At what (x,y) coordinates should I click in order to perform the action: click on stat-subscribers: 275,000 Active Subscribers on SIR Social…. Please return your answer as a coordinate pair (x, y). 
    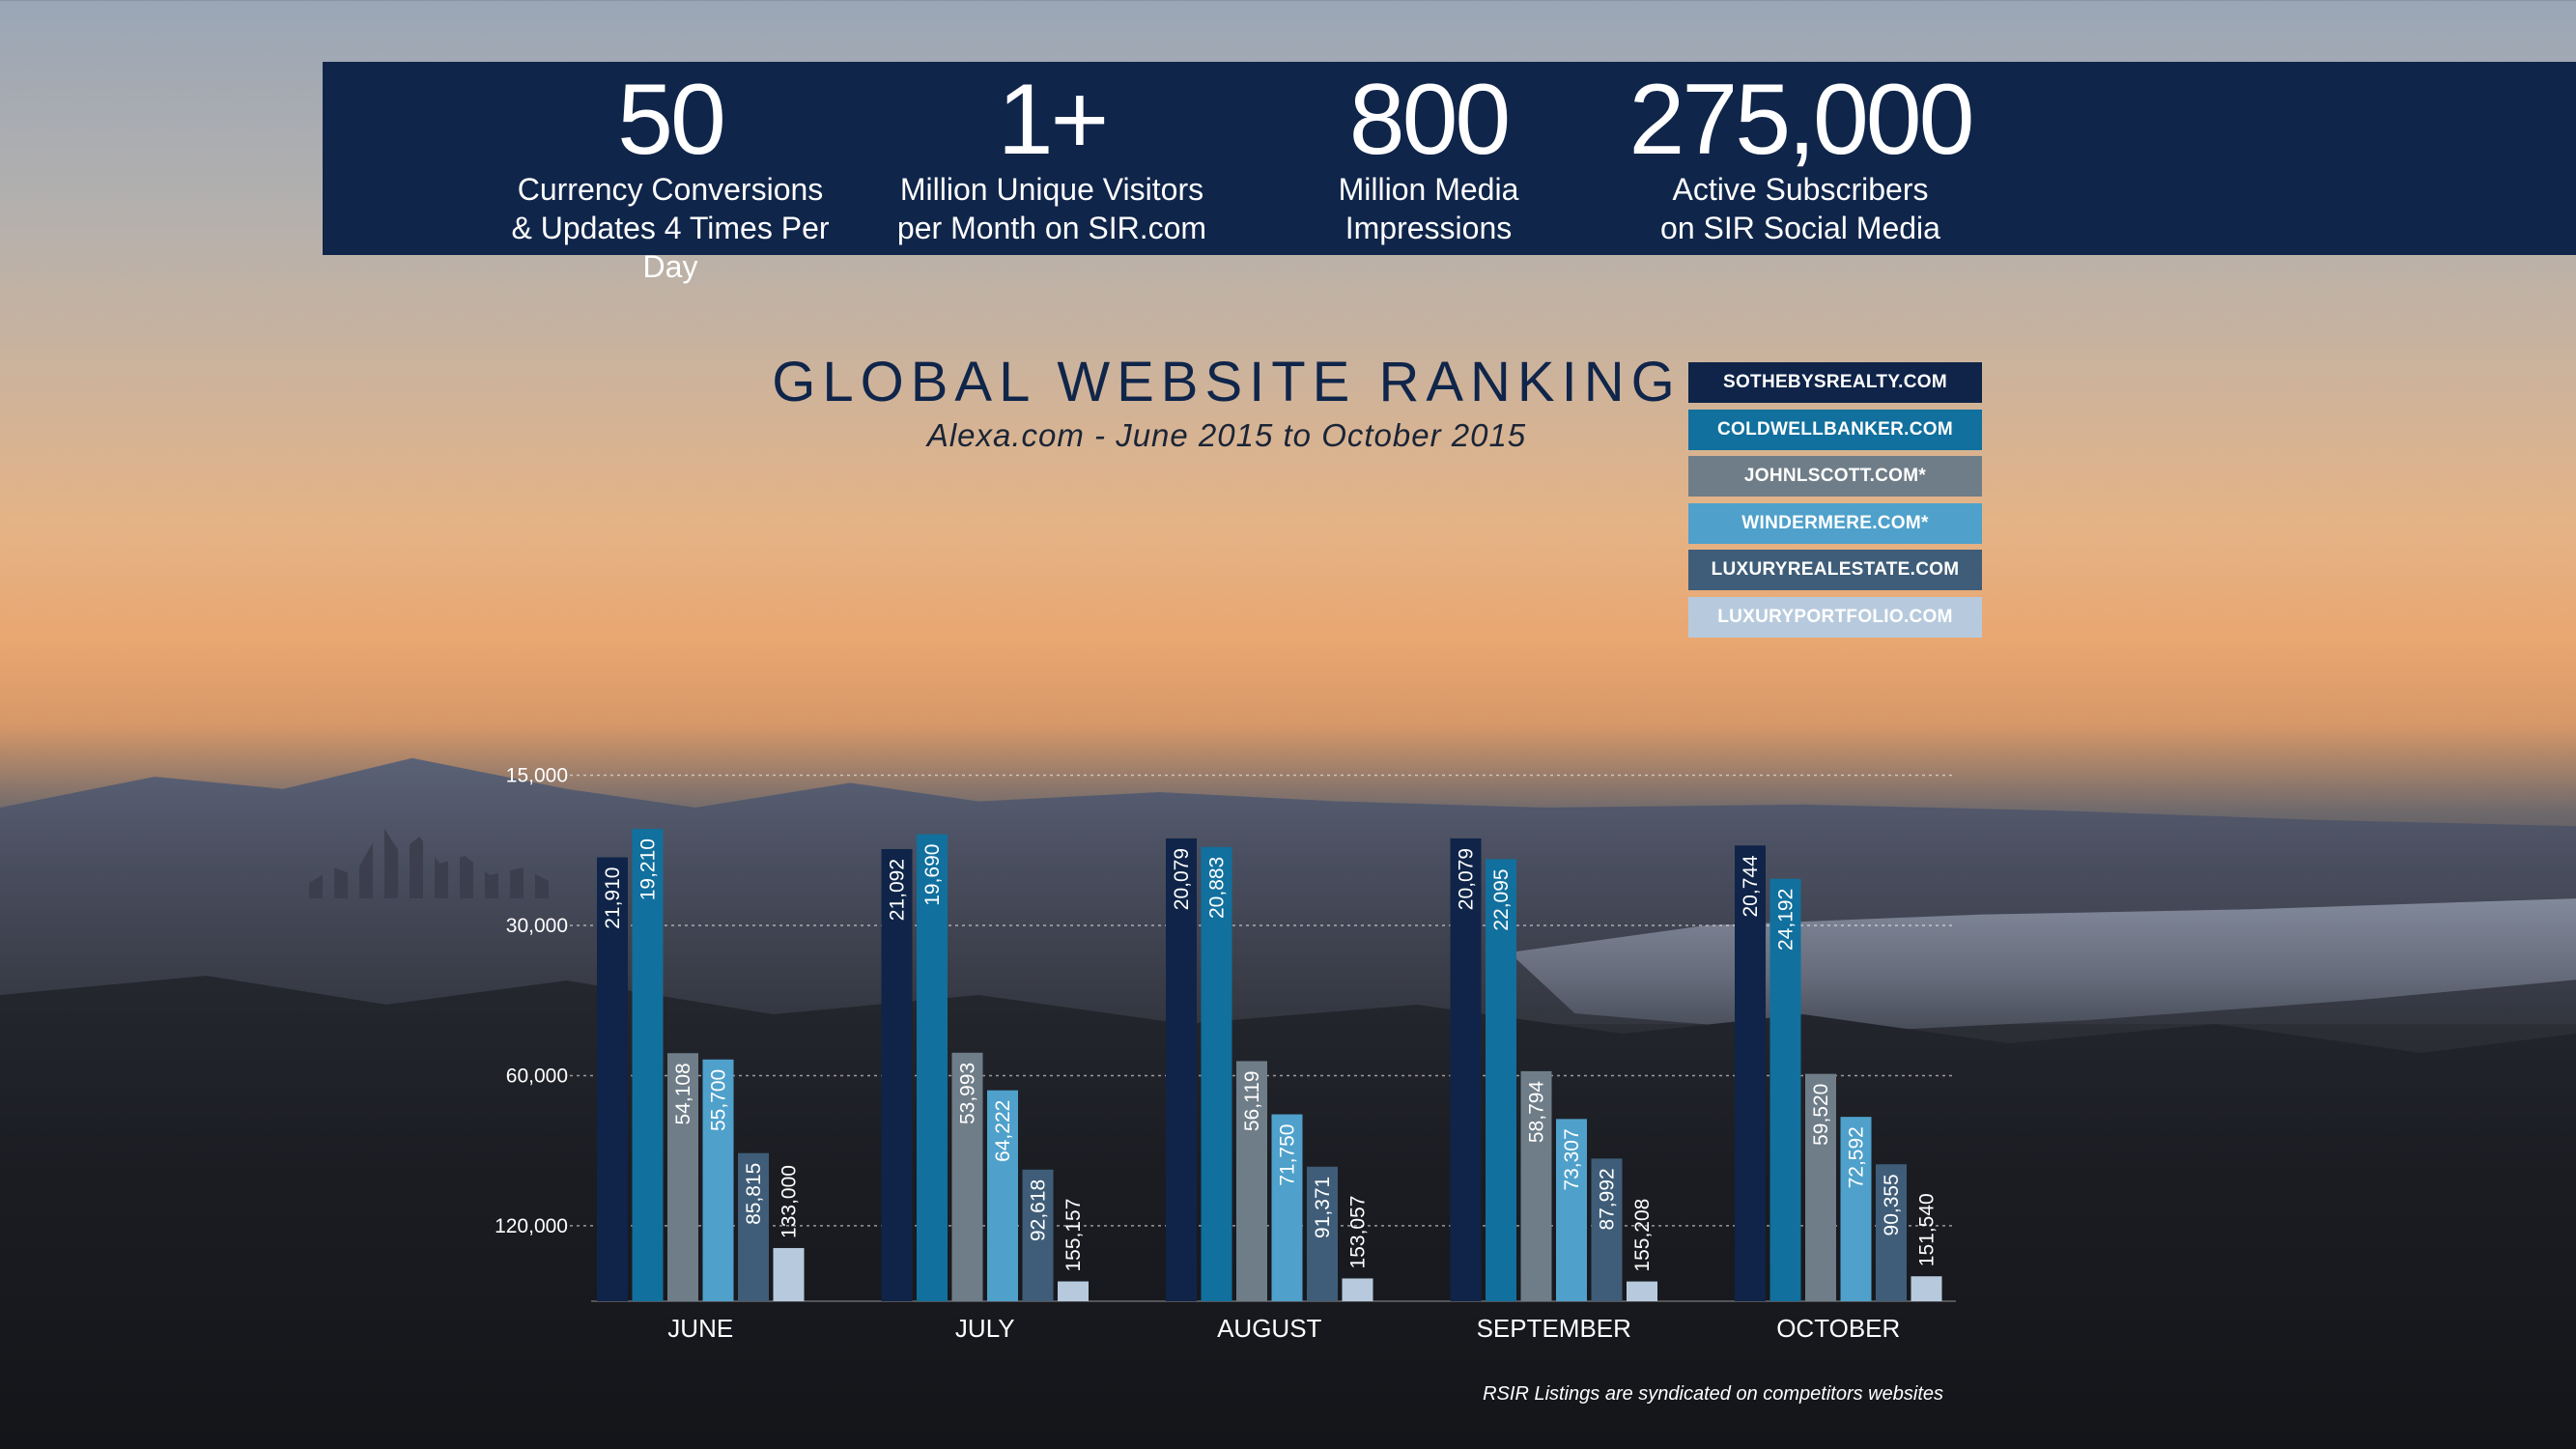
    Looking at the image, I should click on (1800, 154).